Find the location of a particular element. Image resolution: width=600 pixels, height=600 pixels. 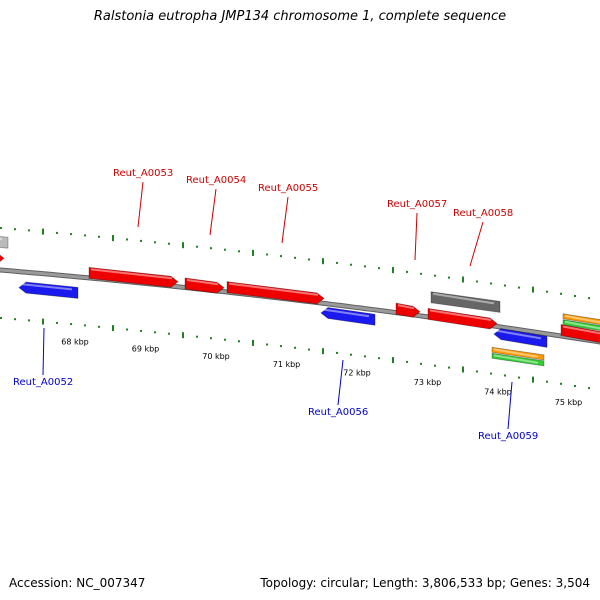

rna-orange-right-body is located at coordinates (581, 319).